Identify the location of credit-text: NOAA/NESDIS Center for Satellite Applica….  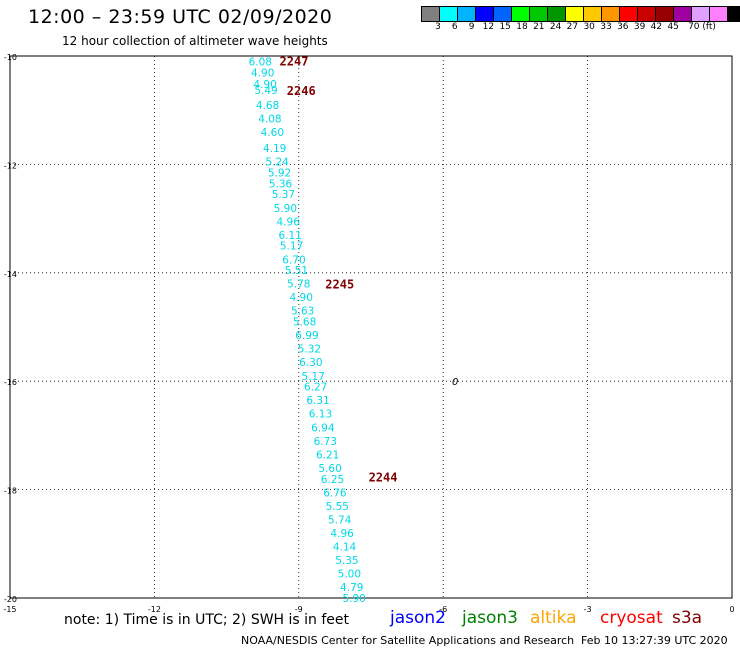
(408, 640).